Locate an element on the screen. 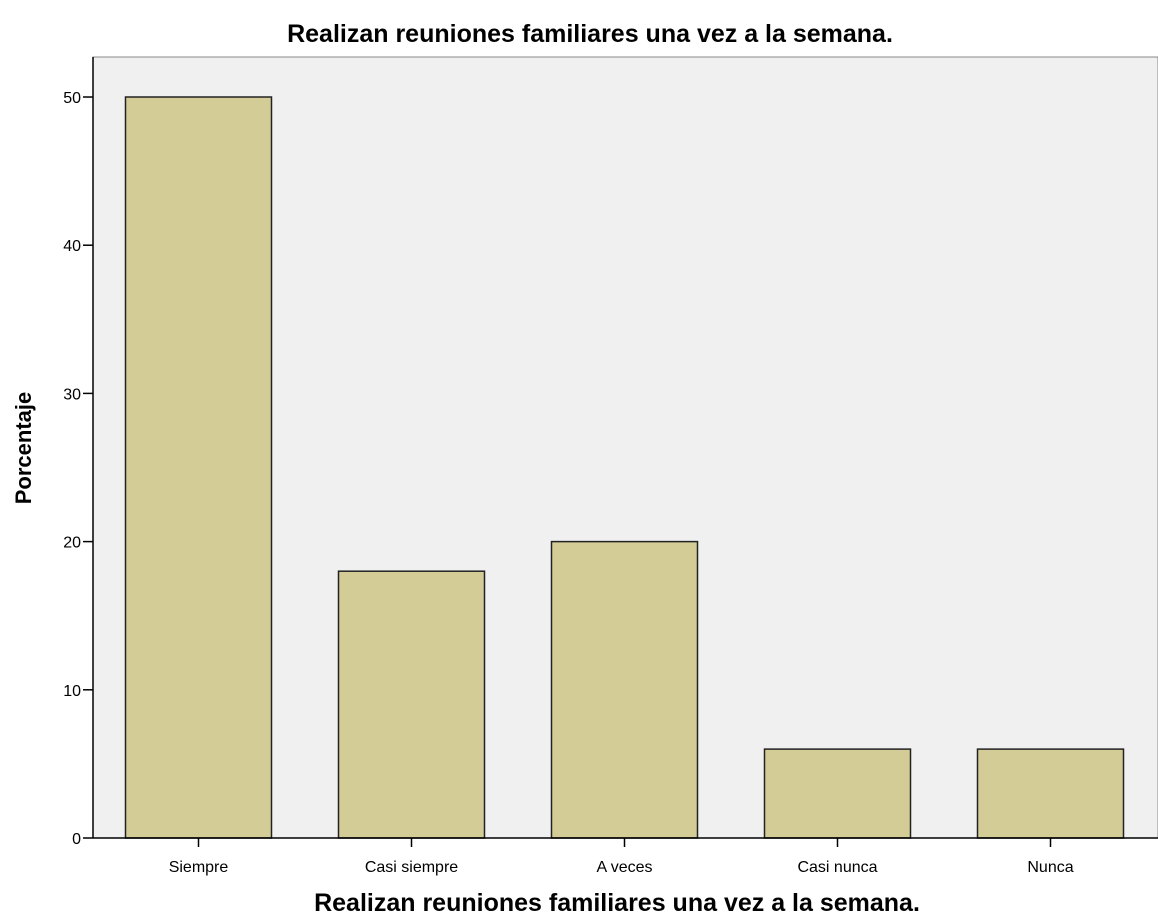  y-tick-label: 10 is located at coordinates (72, 691).